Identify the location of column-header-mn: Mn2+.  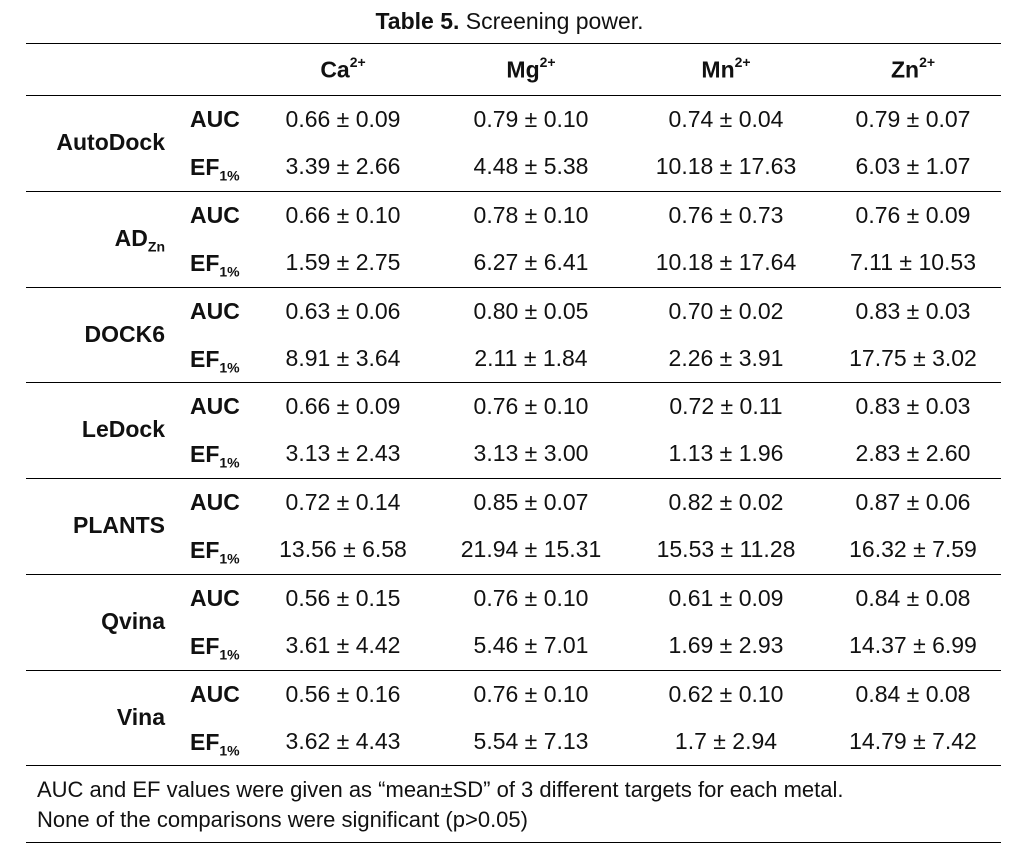
(726, 68).